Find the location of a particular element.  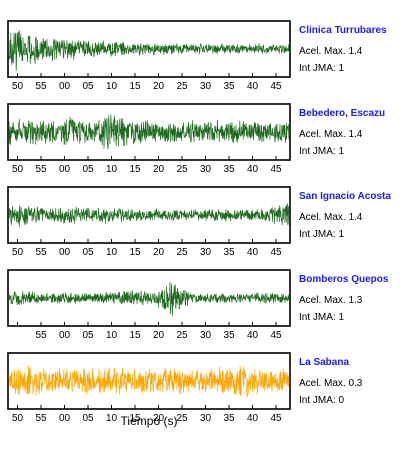

jma-intensity-label: Int JMA: 0 is located at coordinates (321, 400).